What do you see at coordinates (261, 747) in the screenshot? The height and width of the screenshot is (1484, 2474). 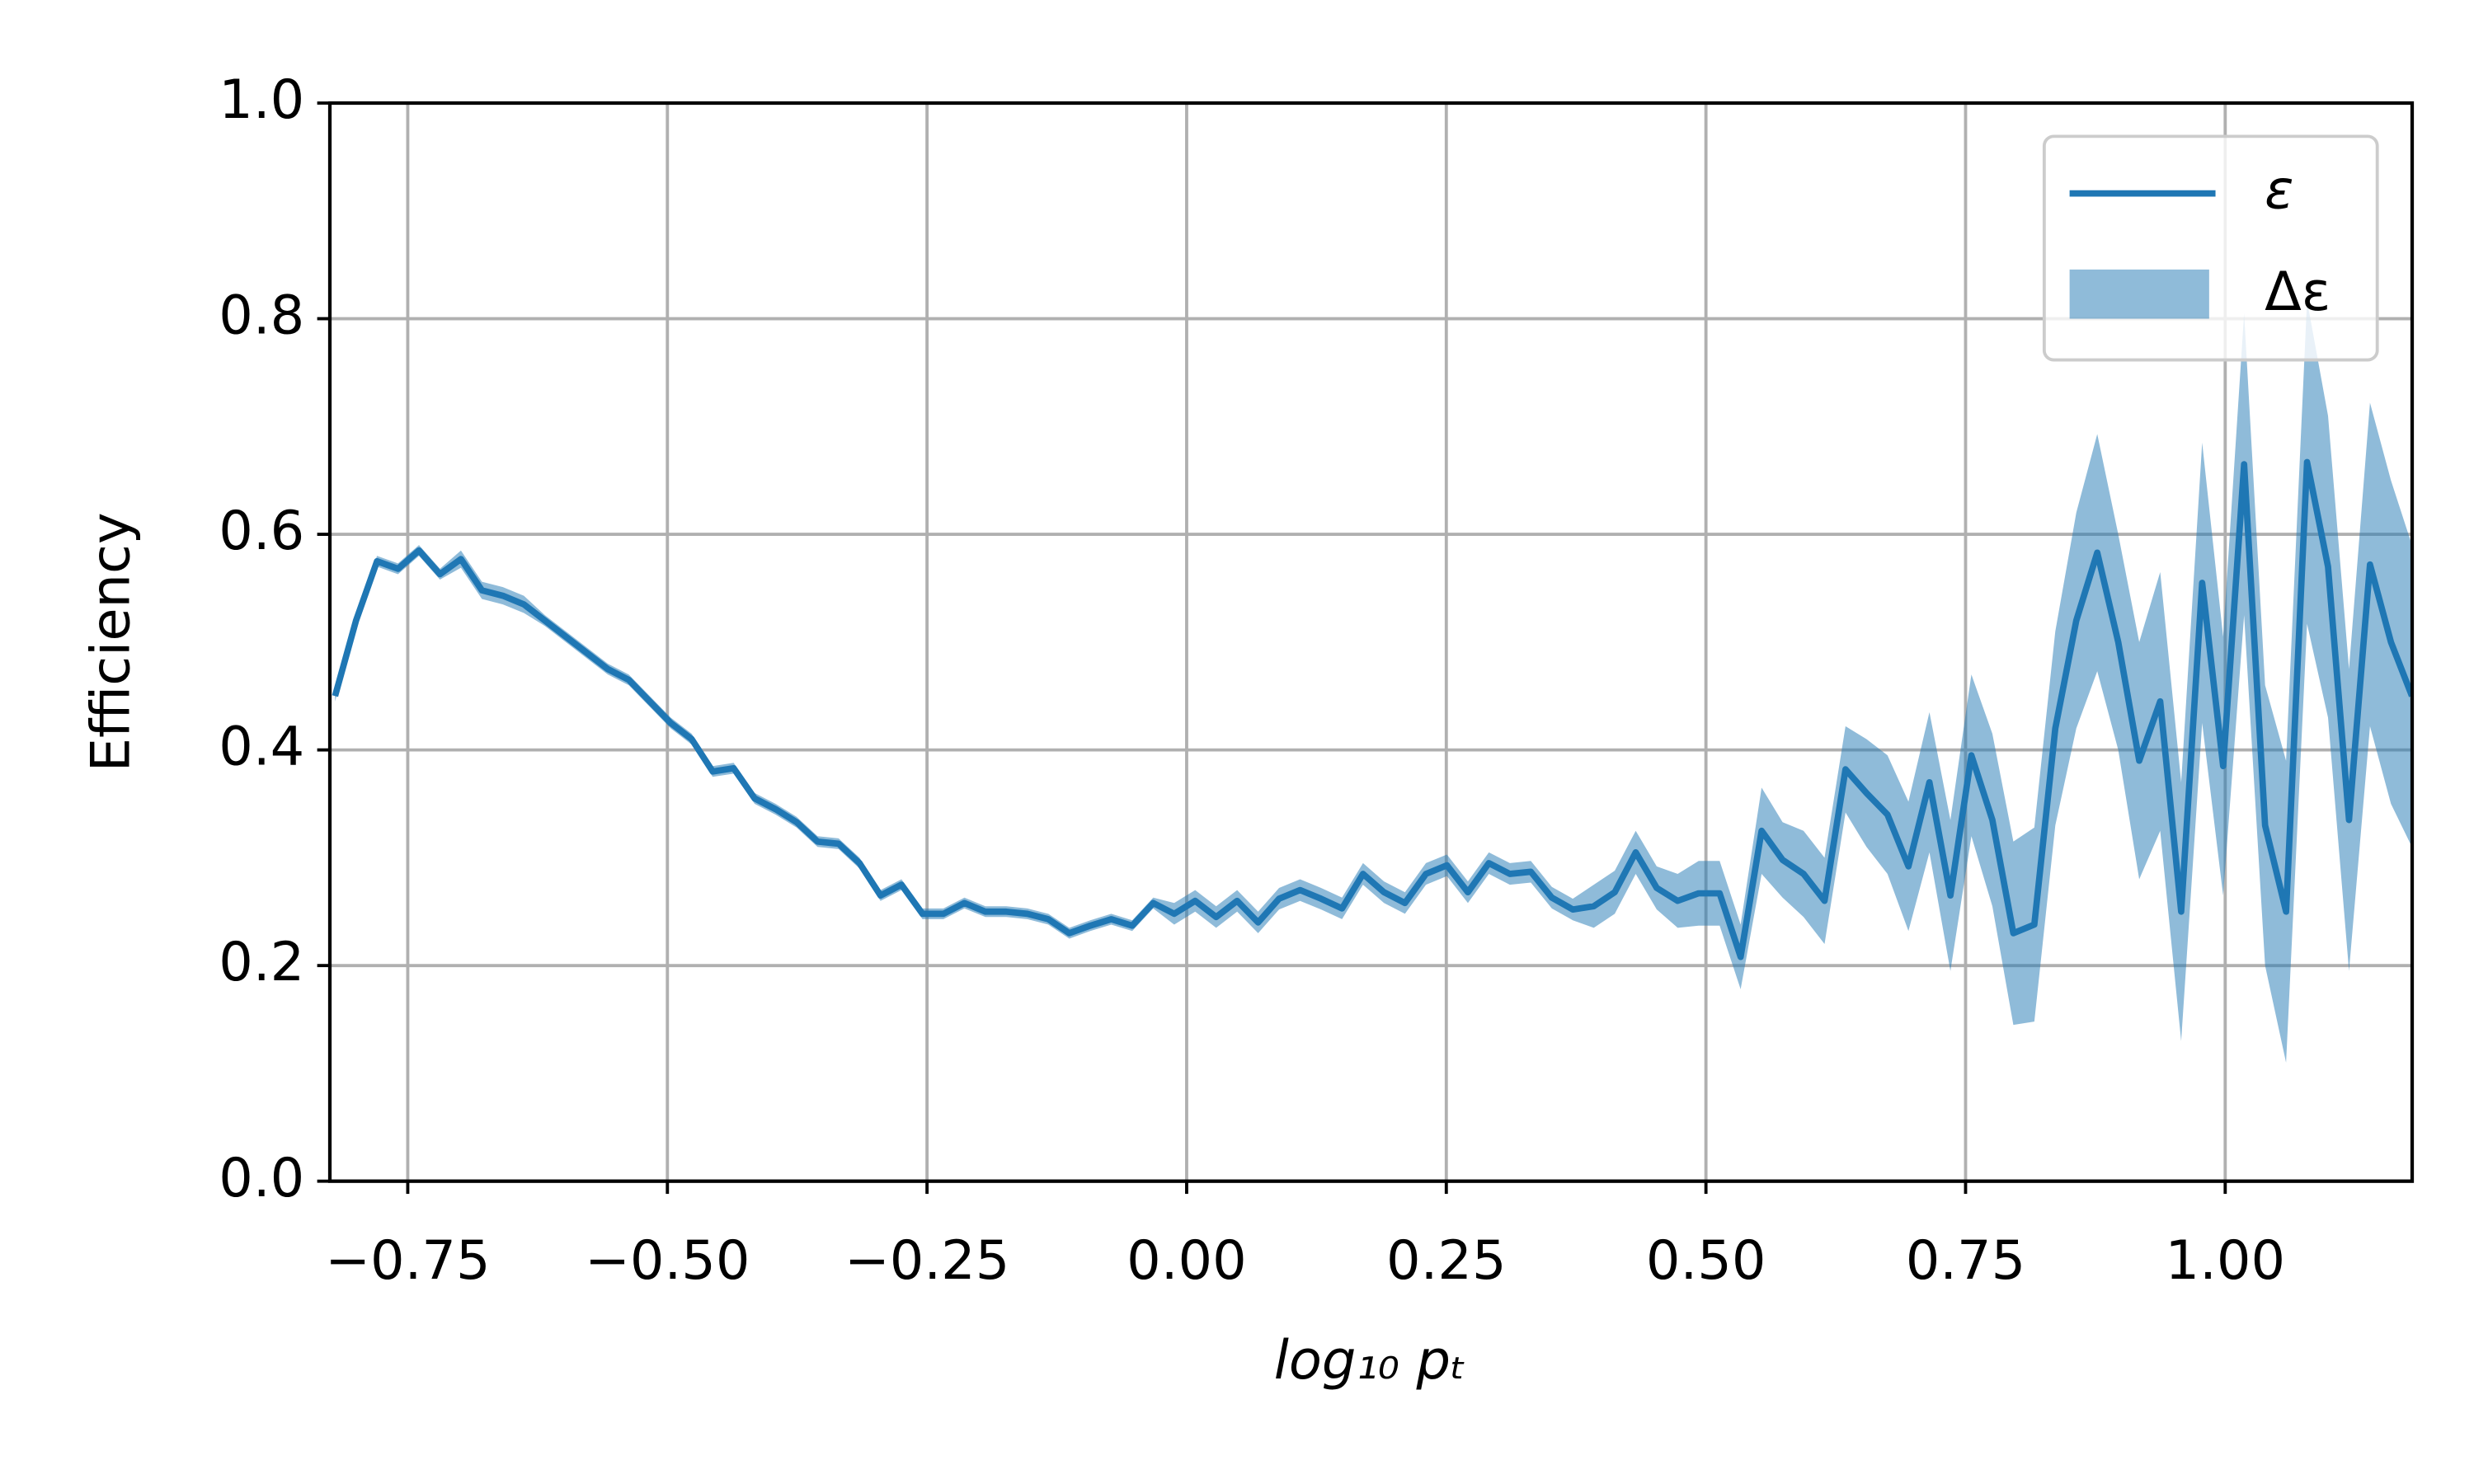 I see `y-tick-label: 0.4` at bounding box center [261, 747].